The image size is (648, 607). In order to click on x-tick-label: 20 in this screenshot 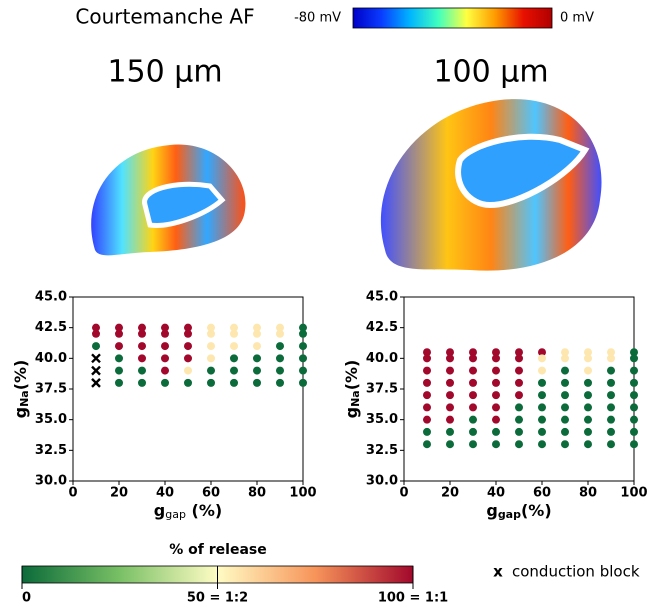, I will do `click(119, 493)`.